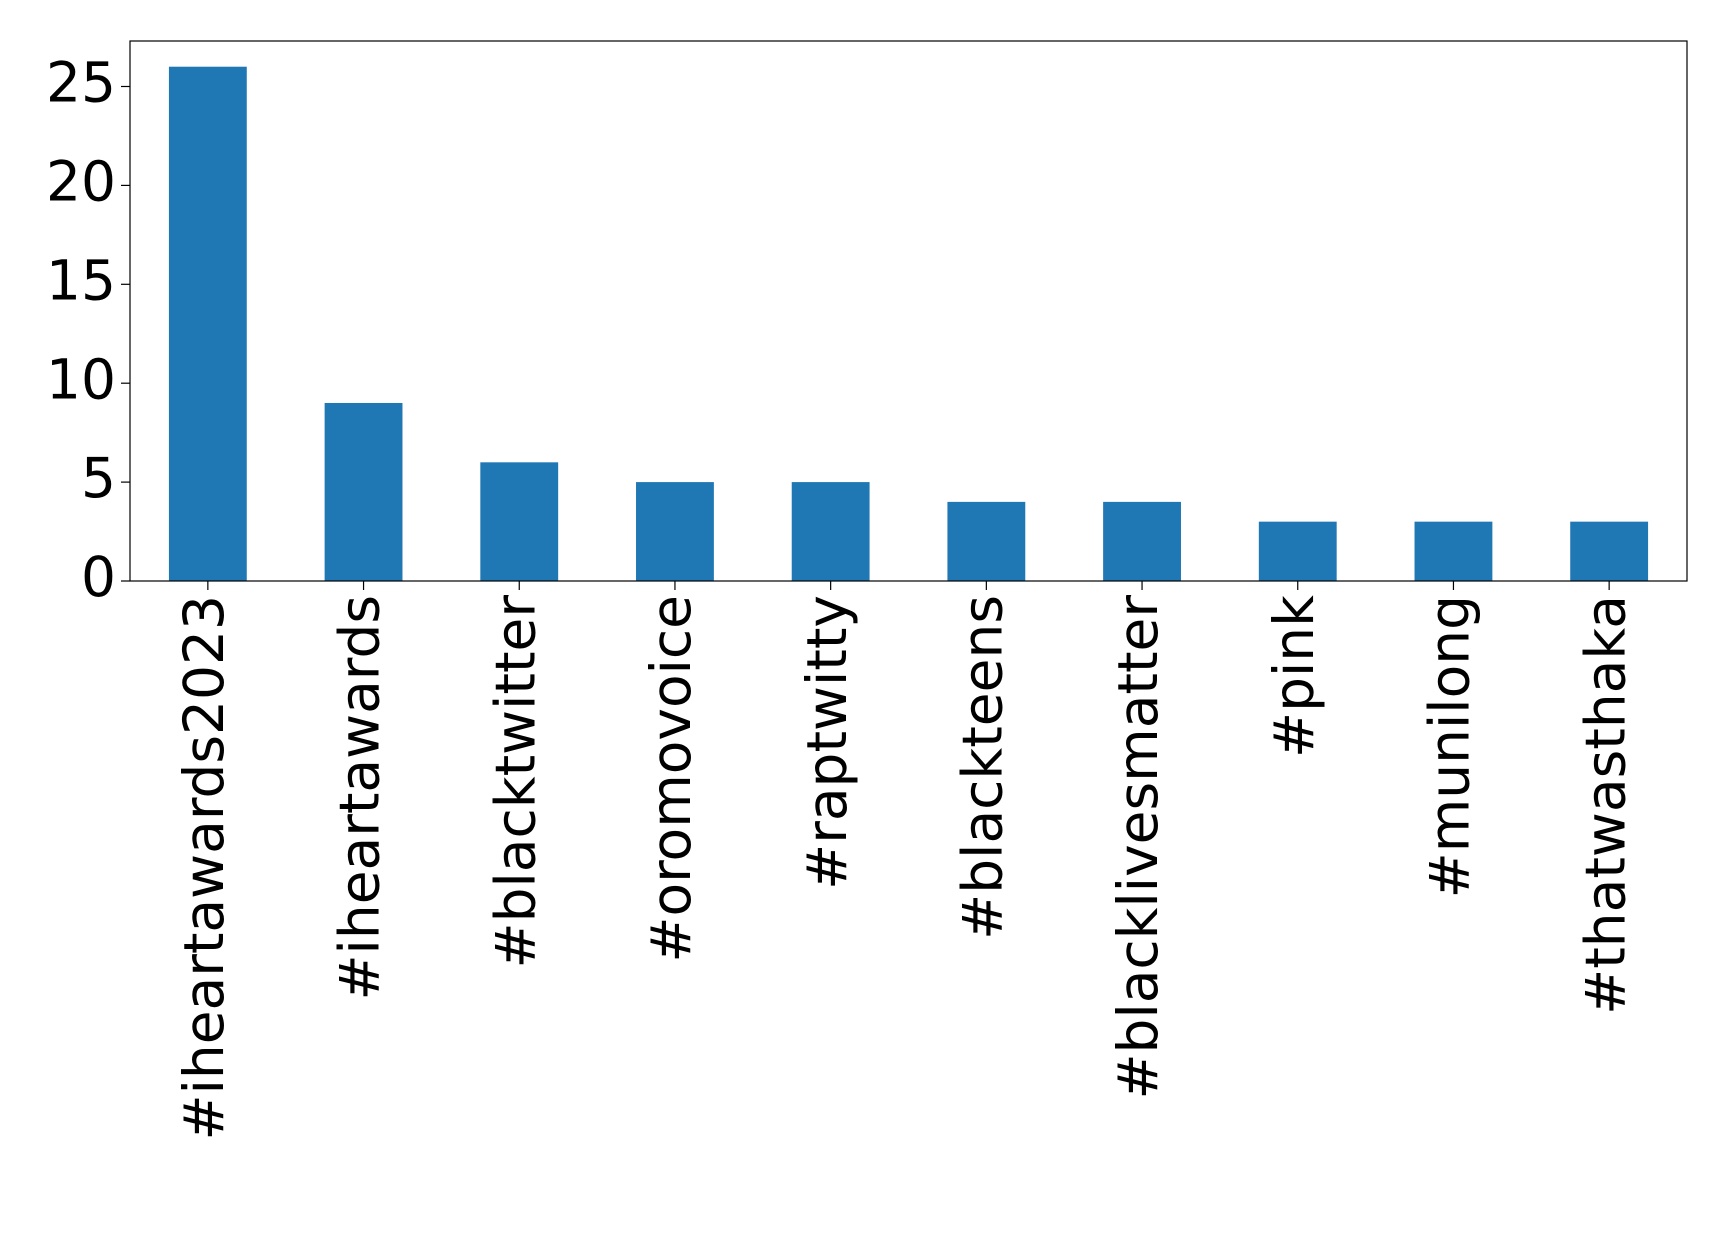 This screenshot has width=1719, height=1248. Describe the element at coordinates (360, 798) in the screenshot. I see `x-tick-label: #iheartawards` at that location.